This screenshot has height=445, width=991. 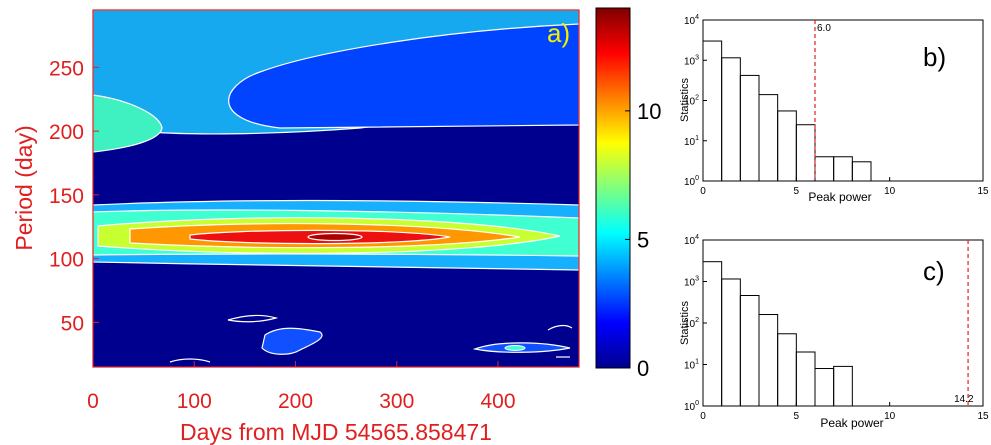 I want to click on histogram-b-y-label: Statistics, so click(x=685, y=99).